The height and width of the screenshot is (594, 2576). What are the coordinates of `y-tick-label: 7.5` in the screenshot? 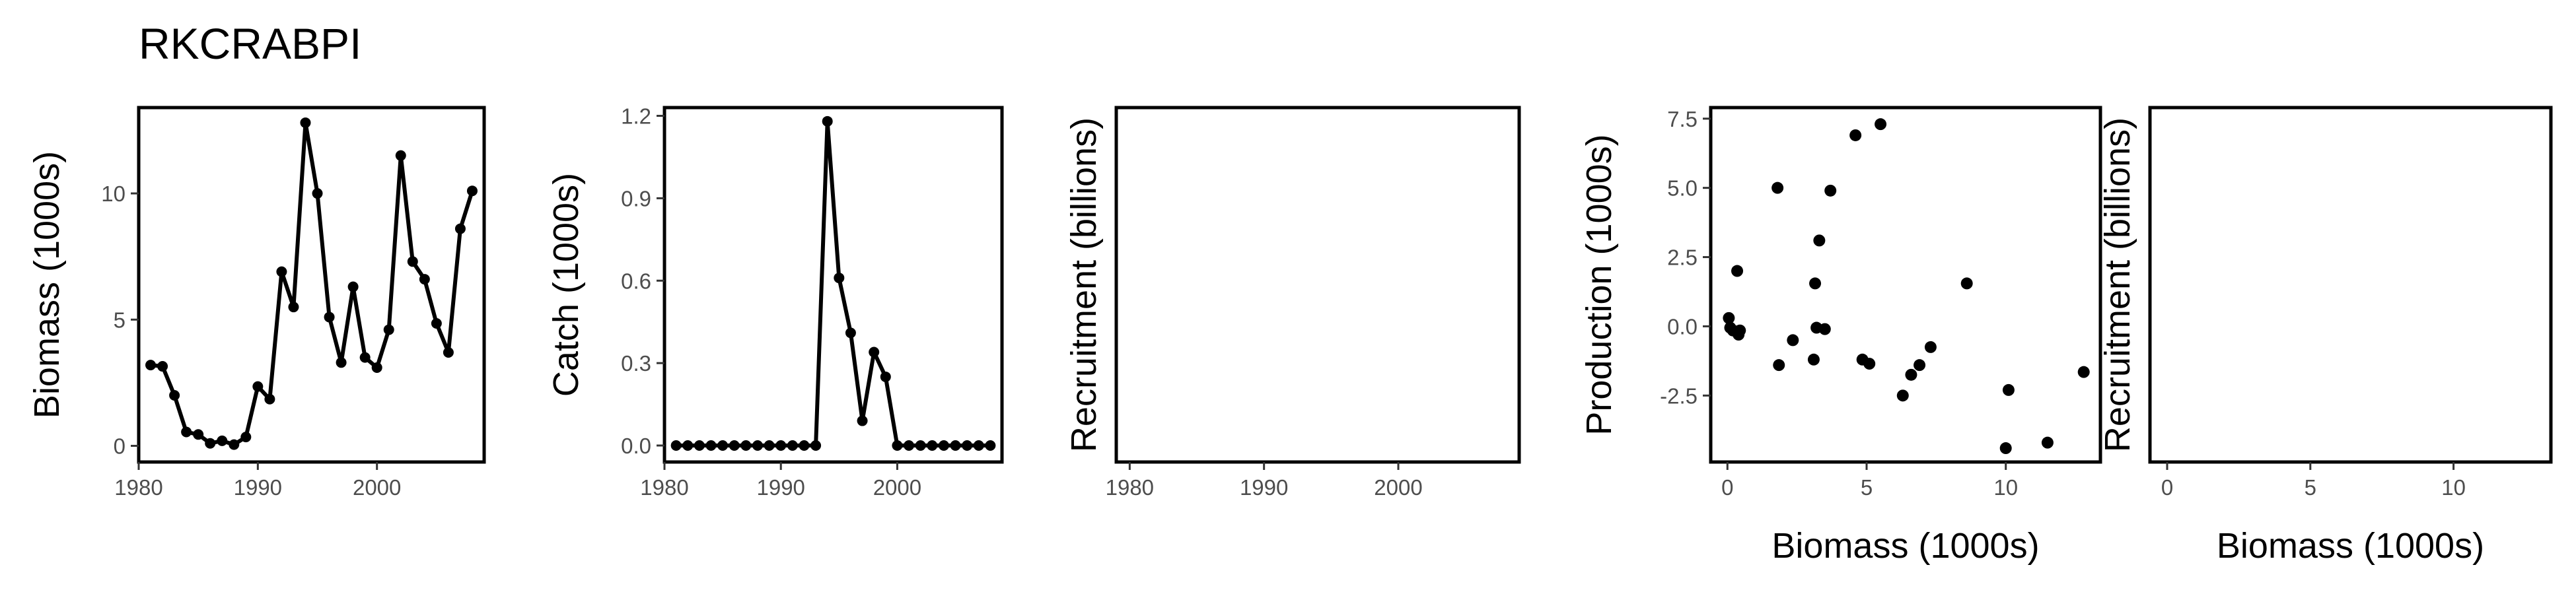 It's located at (1682, 119).